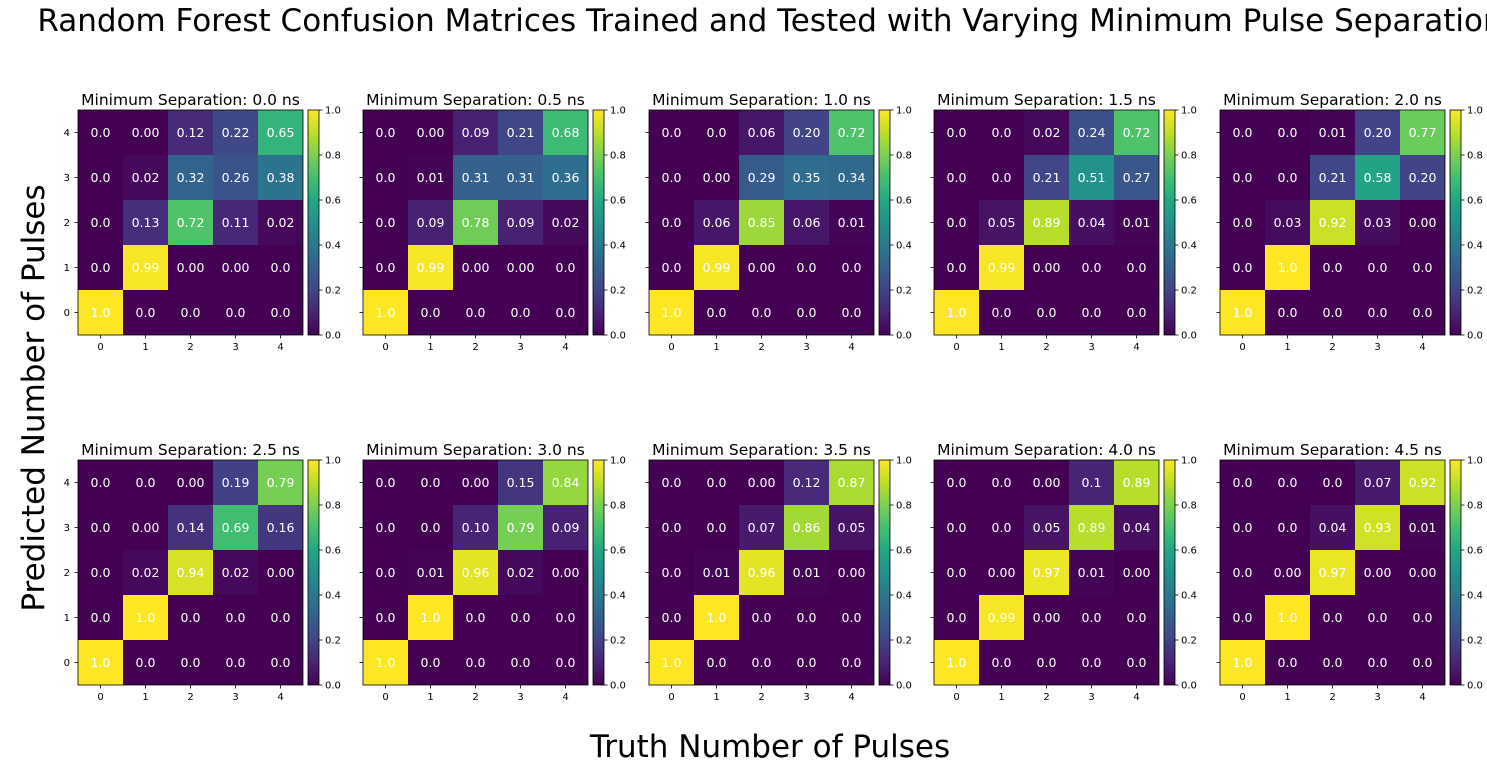  I want to click on colorbar-tick-label: 0.2, so click(333, 291).